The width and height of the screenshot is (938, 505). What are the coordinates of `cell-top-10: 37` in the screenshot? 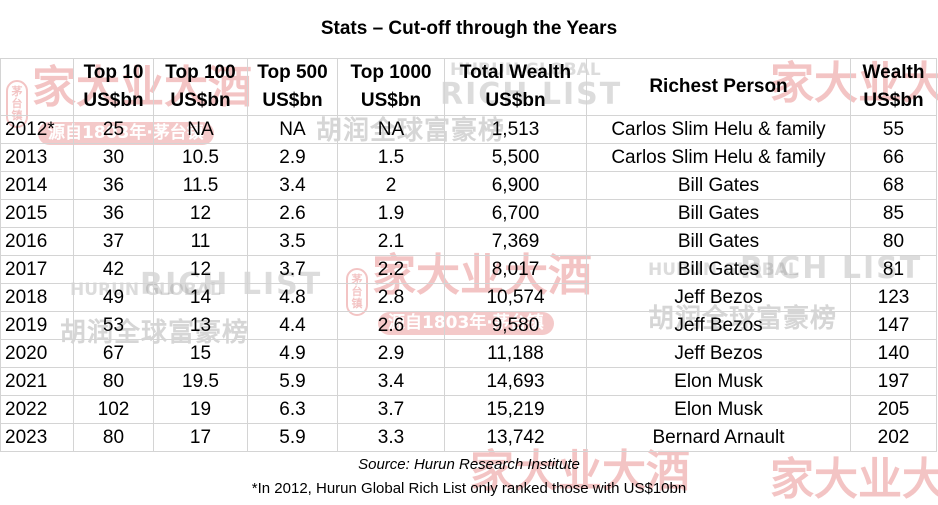 It's located at (113, 241).